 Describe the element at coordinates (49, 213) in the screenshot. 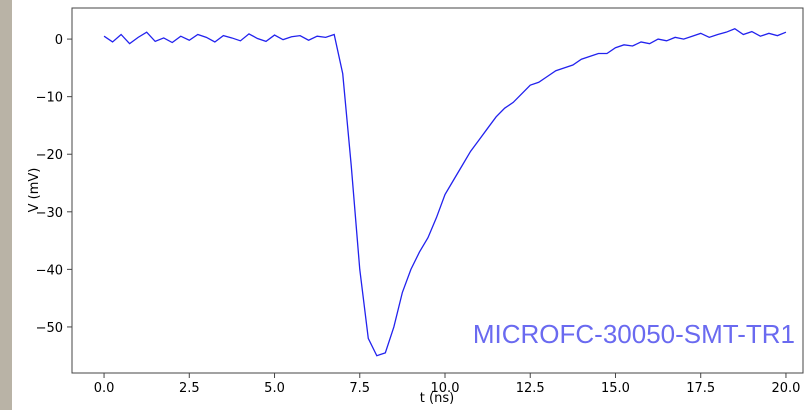

I see `y-tick-label: −30` at that location.